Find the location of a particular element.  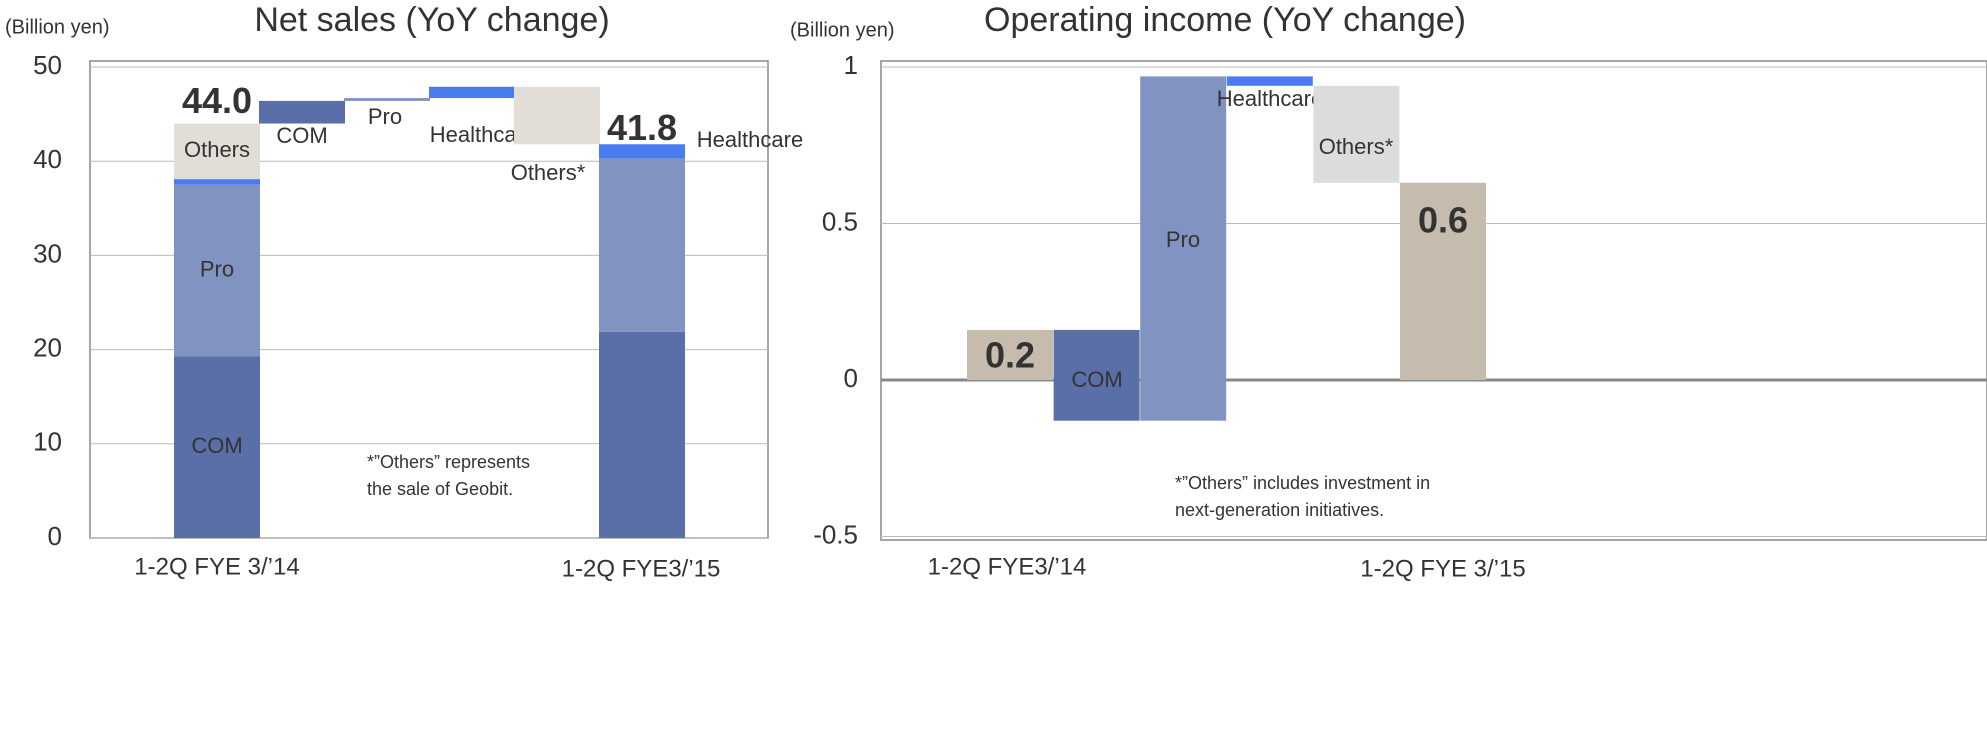

footnote: *”Others” includes investment in is located at coordinates (1302, 483).